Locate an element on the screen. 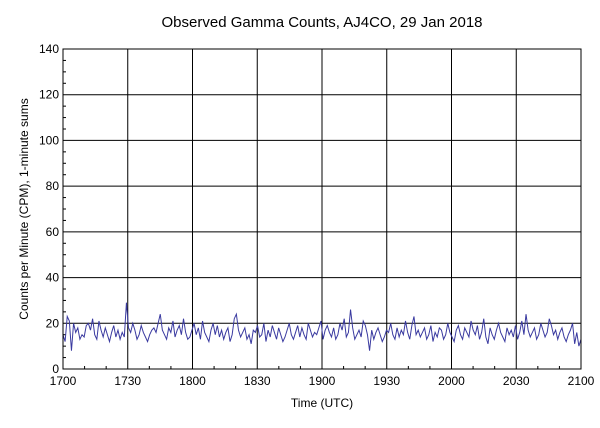  x-tick-label: 2030 is located at coordinates (516, 381).